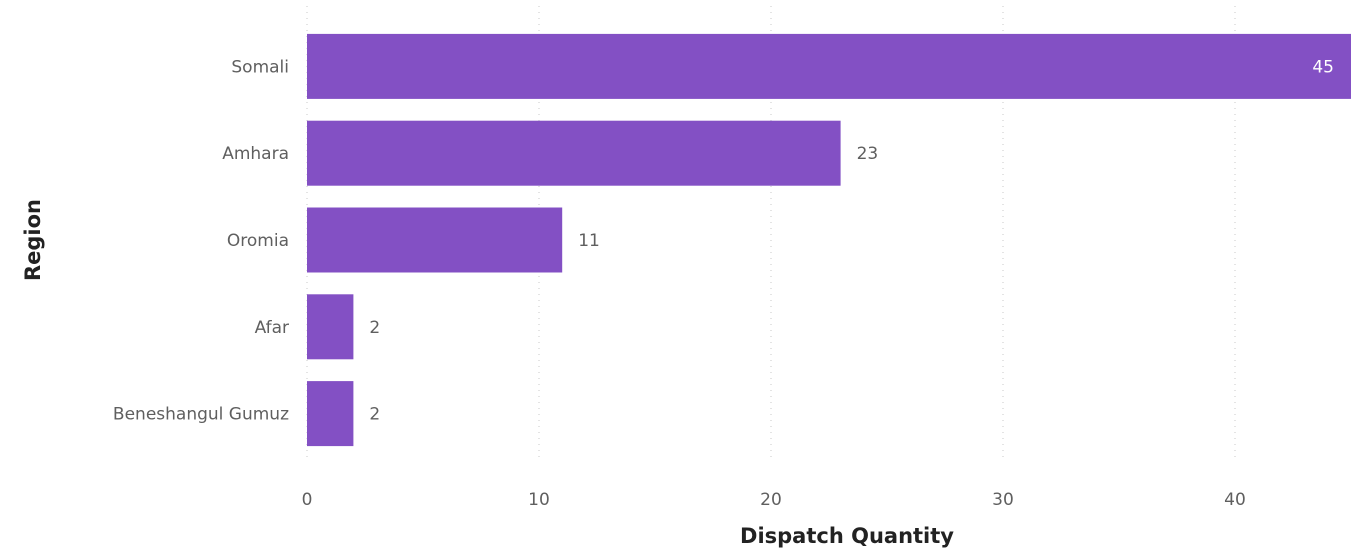 The image size is (1361, 550). What do you see at coordinates (33, 240) in the screenshot?
I see `y-axis-title: Region` at bounding box center [33, 240].